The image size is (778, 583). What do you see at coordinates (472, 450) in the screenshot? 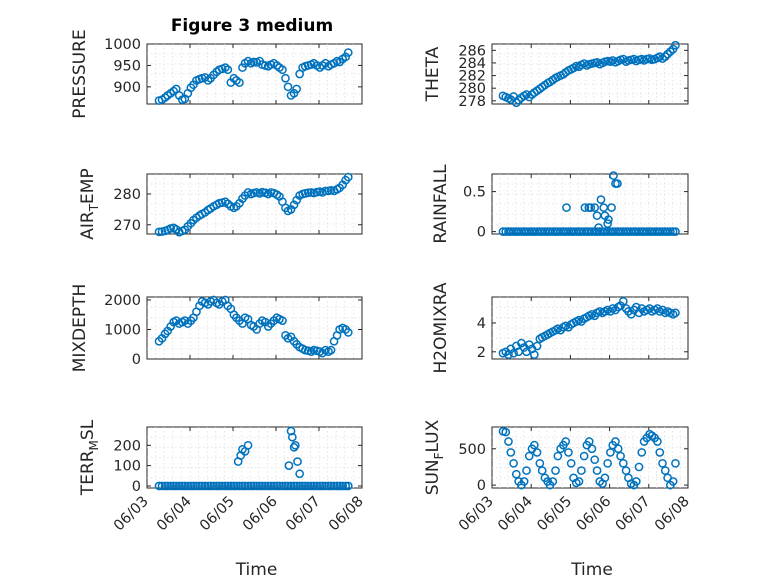
I see `sun-flux-ytick-label: 500` at bounding box center [472, 450].